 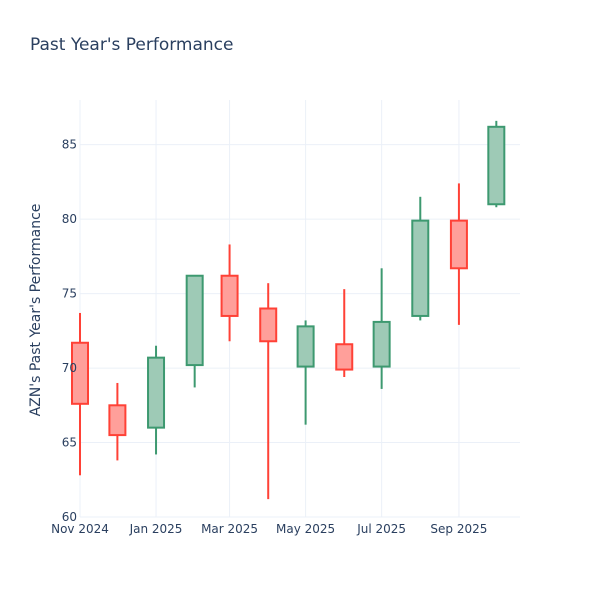 What do you see at coordinates (344, 333) in the screenshot?
I see `candle-jun-2025` at bounding box center [344, 333].